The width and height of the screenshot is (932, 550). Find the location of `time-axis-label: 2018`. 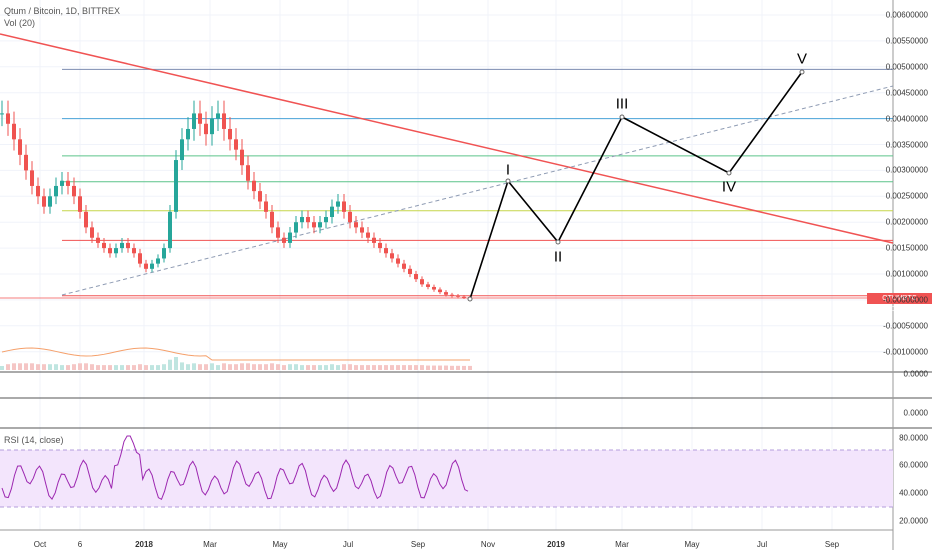

time-axis-label: 2018 is located at coordinates (144, 544).